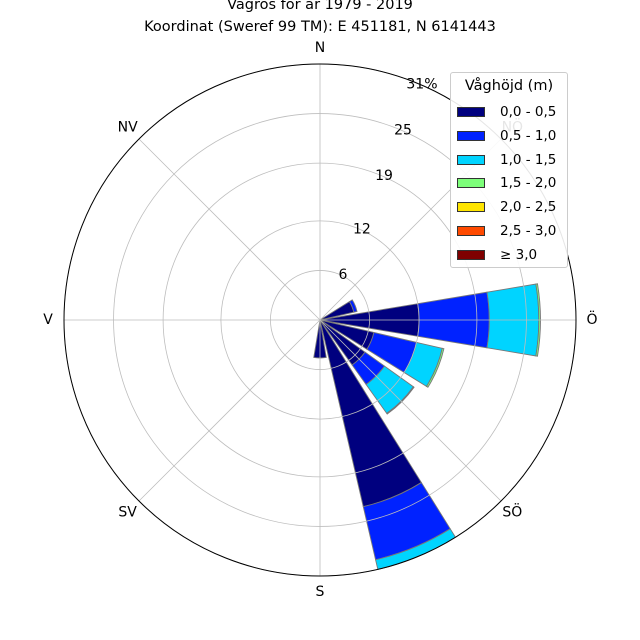 This screenshot has width=640, height=640. I want to click on legend-item: 2,5 - 3,0, so click(506, 231).